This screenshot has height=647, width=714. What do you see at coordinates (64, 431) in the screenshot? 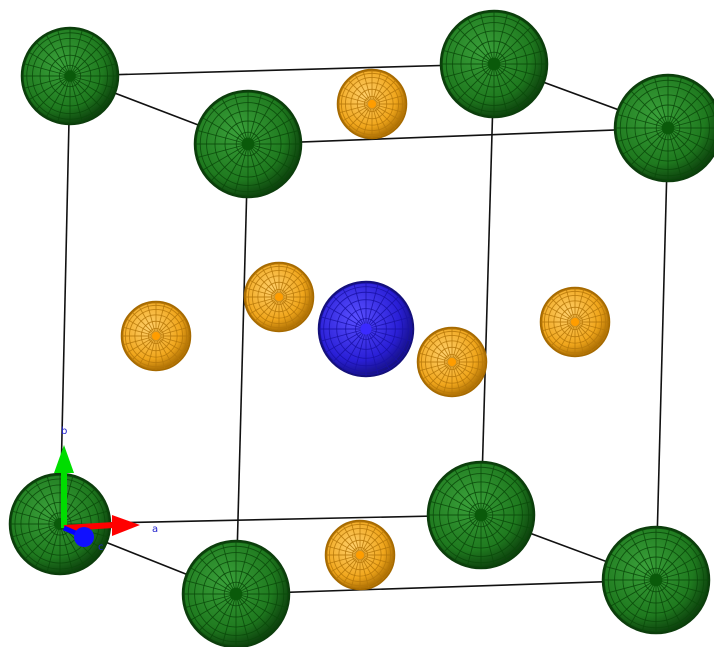
I see `b-axis-label: b` at bounding box center [64, 431].